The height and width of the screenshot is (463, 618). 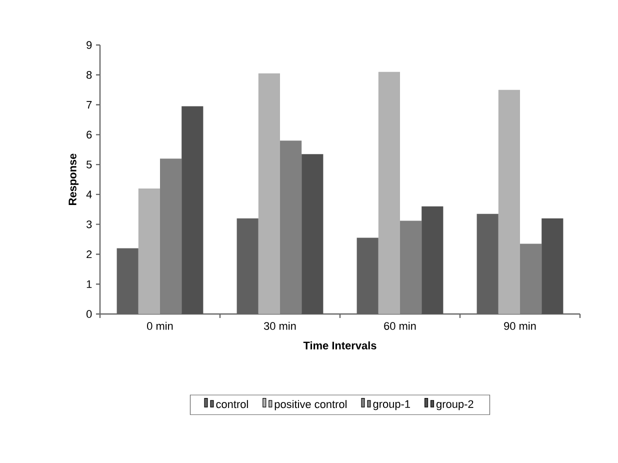 What do you see at coordinates (391, 405) in the screenshot?
I see `legend-label: group-1` at bounding box center [391, 405].